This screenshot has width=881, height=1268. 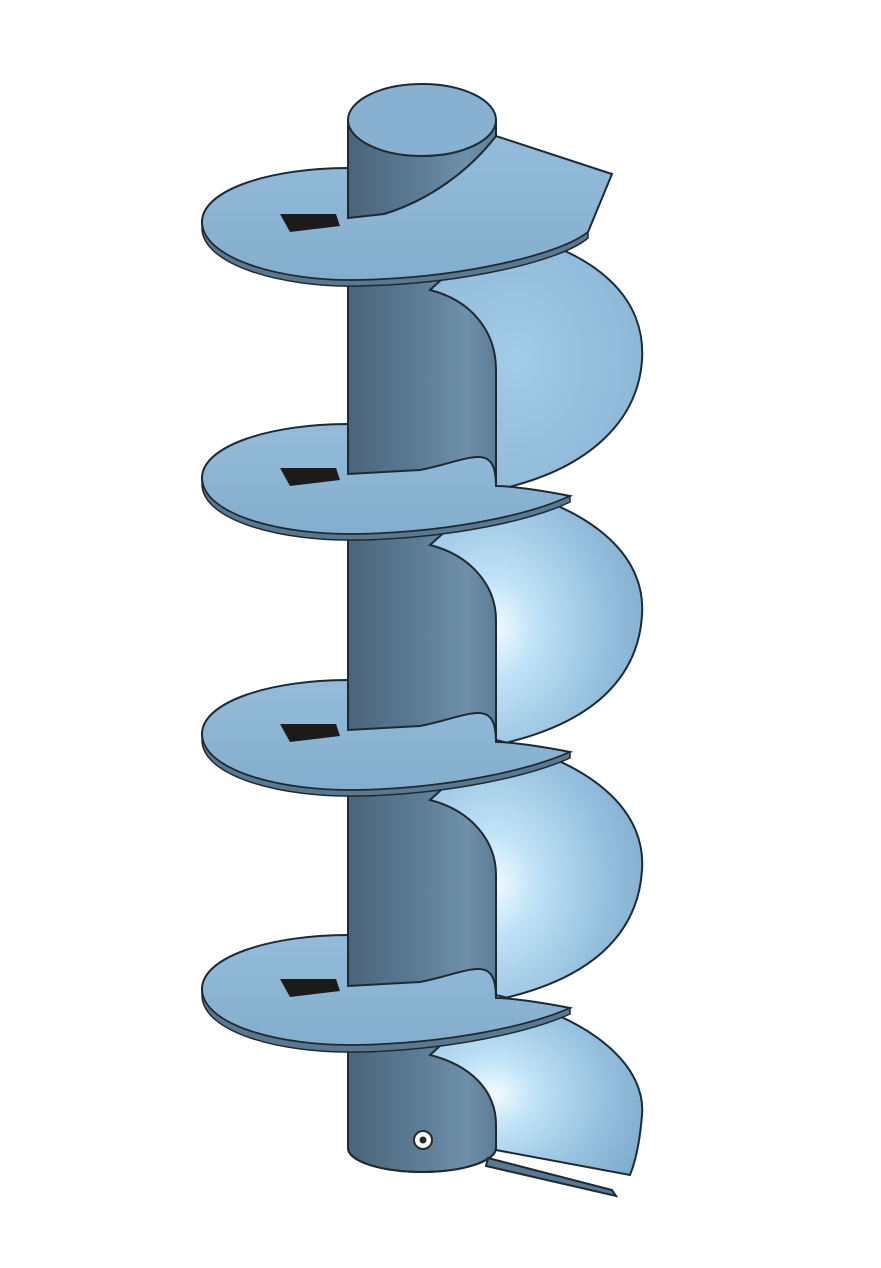 I want to click on shaft-top-face, so click(x=422, y=120).